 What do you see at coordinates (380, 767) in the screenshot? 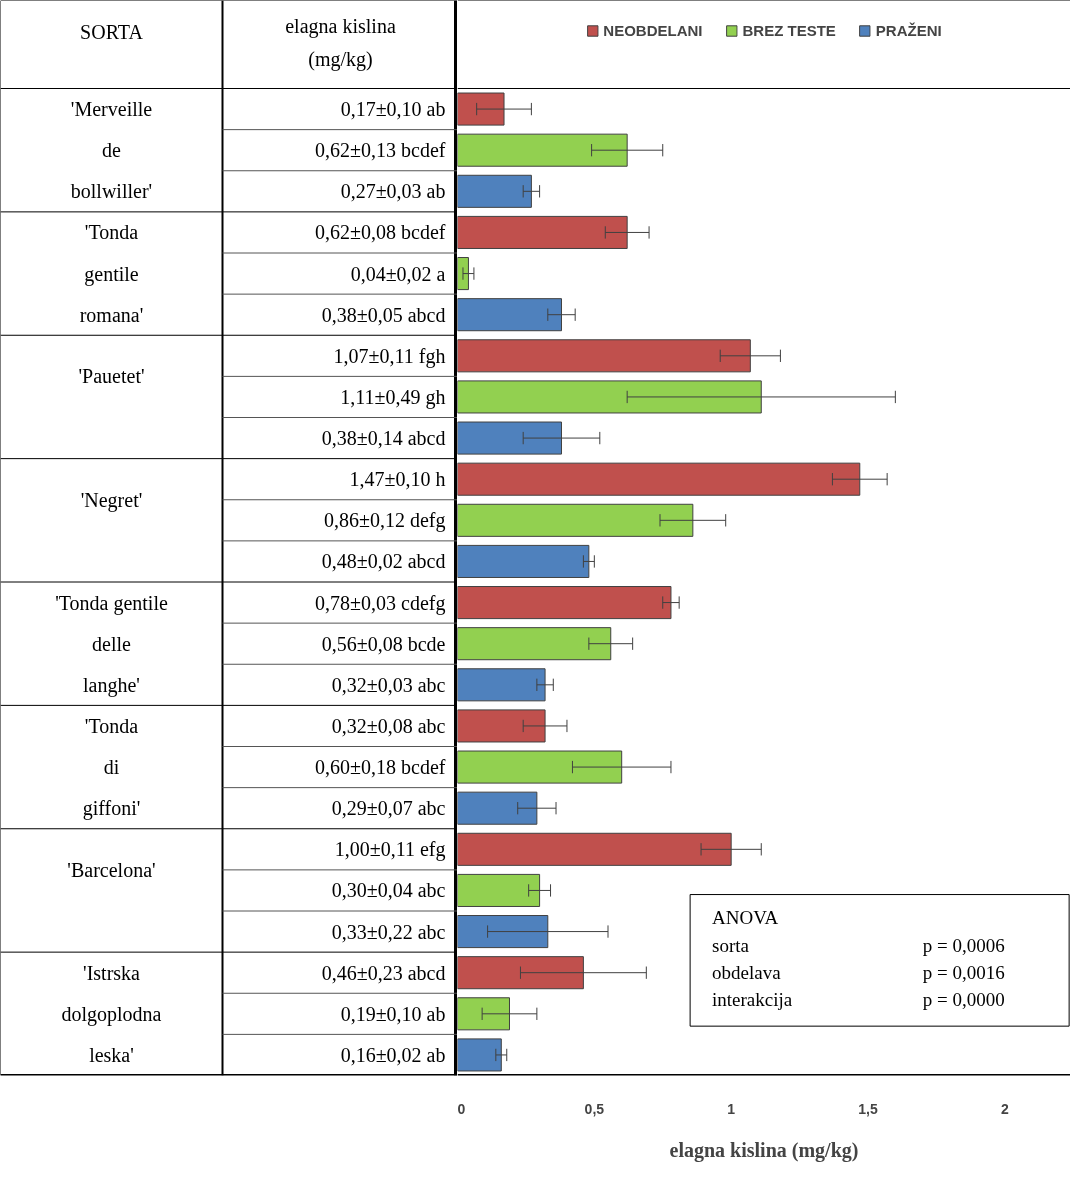
I see `y-tick-label: 0,60±0,18 bcdef` at bounding box center [380, 767].